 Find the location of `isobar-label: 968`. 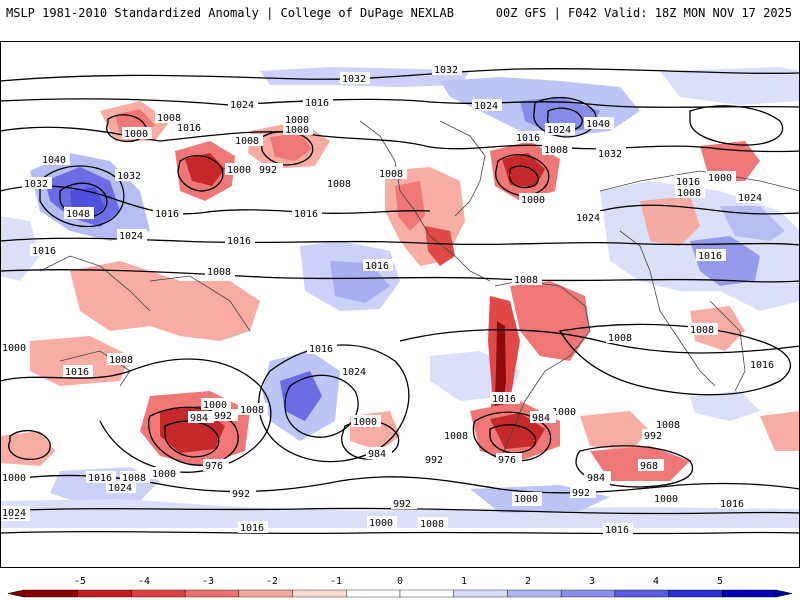

isobar-label: 968 is located at coordinates (649, 466).